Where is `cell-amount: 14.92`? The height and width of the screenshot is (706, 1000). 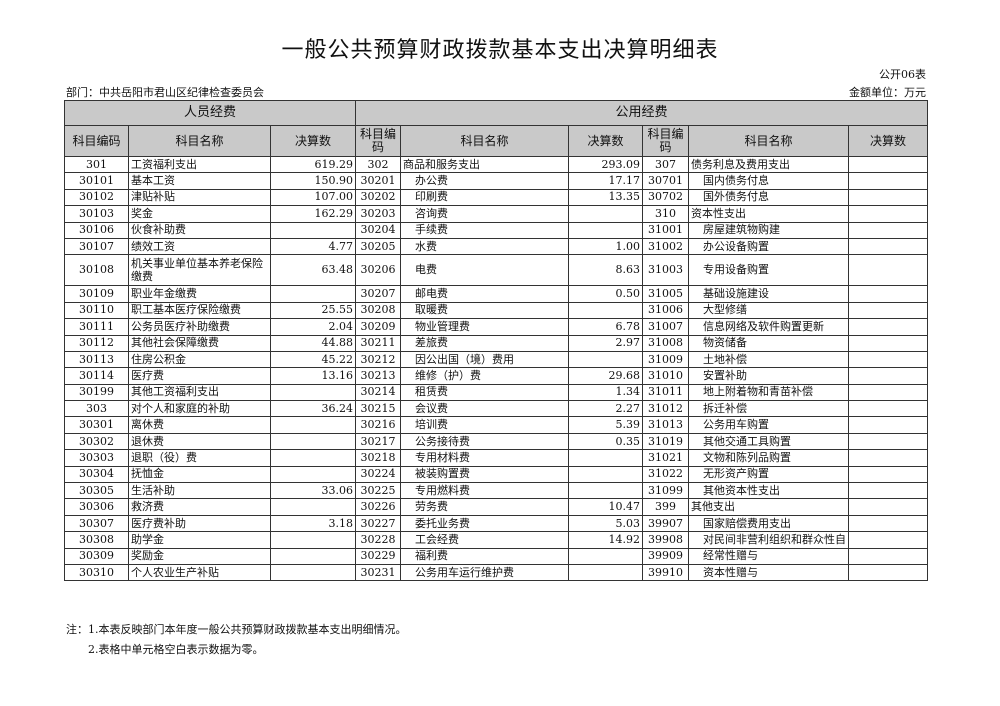
cell-amount: 14.92 is located at coordinates (605, 540).